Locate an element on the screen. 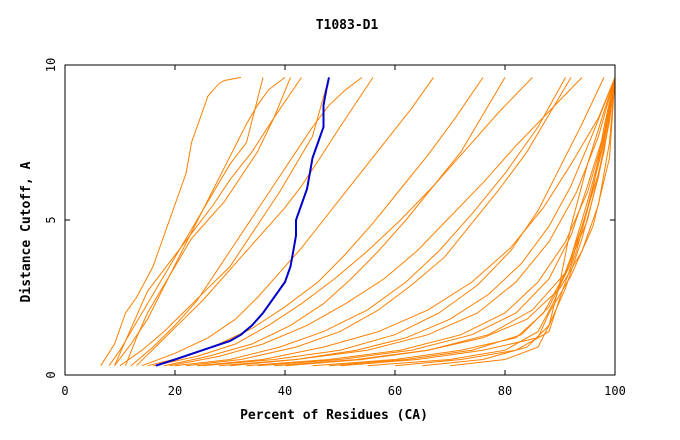 The width and height of the screenshot is (680, 440). y-tick-label: 0 is located at coordinates (51, 374).